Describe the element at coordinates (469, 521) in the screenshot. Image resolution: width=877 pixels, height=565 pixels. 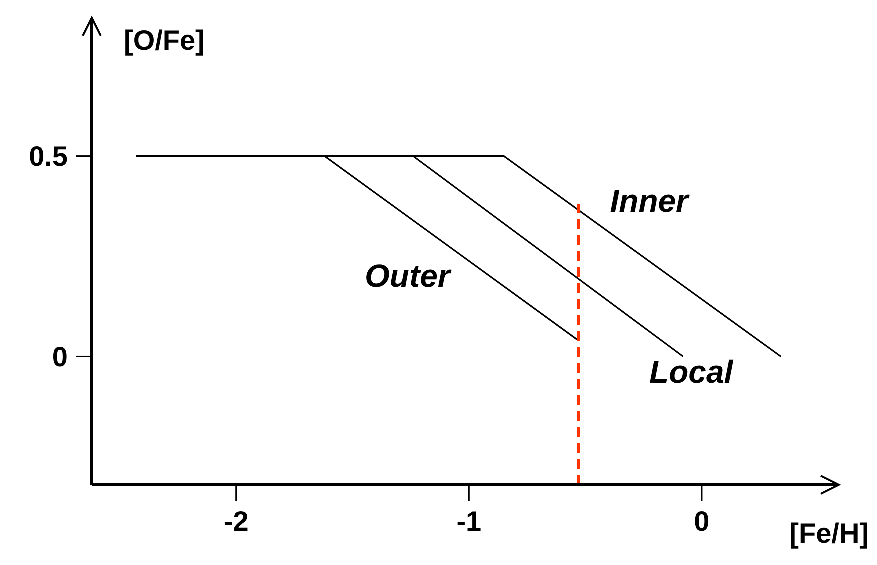
I see `x-tick-label: -1` at that location.